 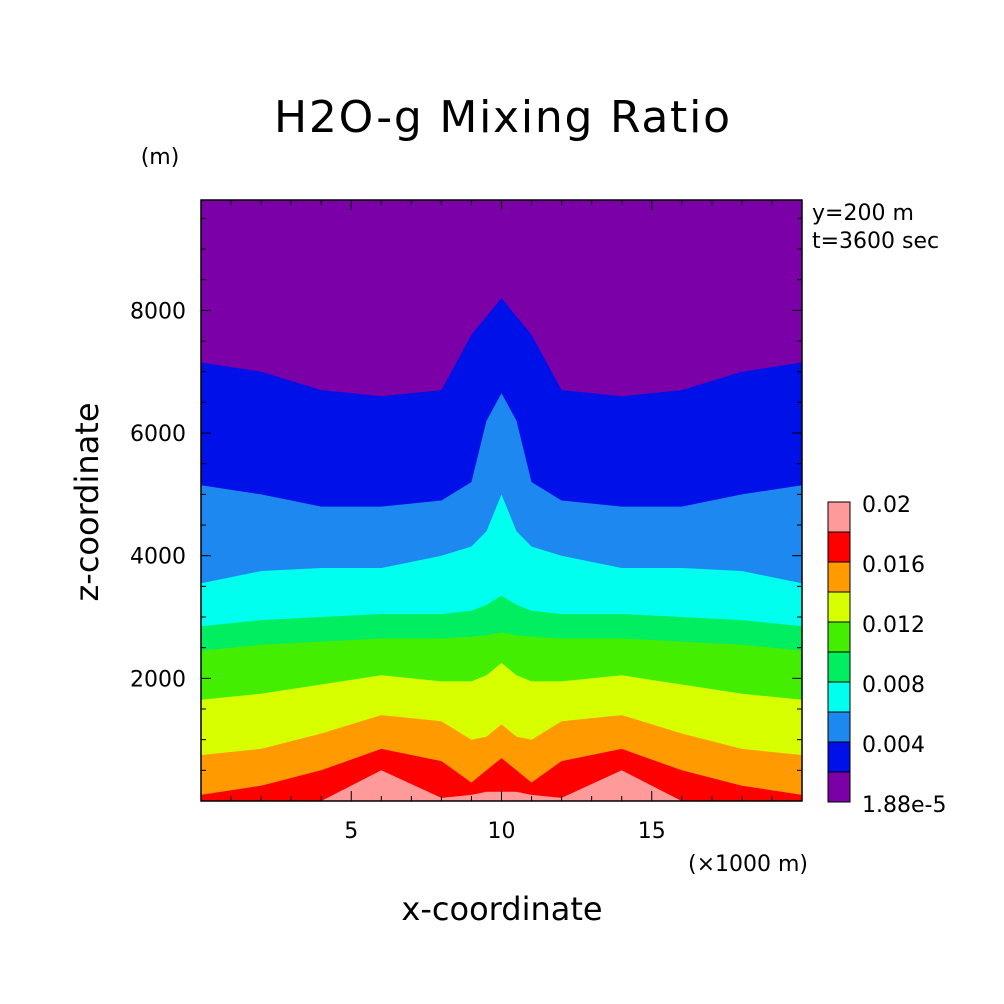 I want to click on colorbar-label: 0.016, so click(x=893, y=565).